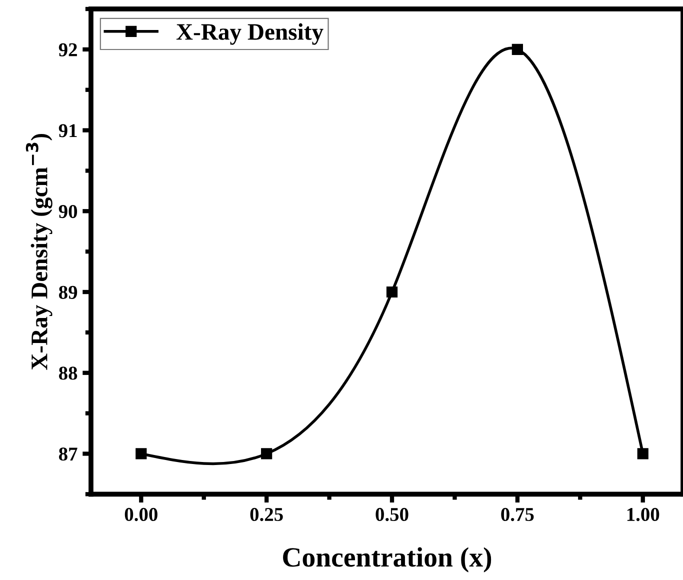 The image size is (683, 580). I want to click on x-tick-label: 0.75, so click(517, 515).